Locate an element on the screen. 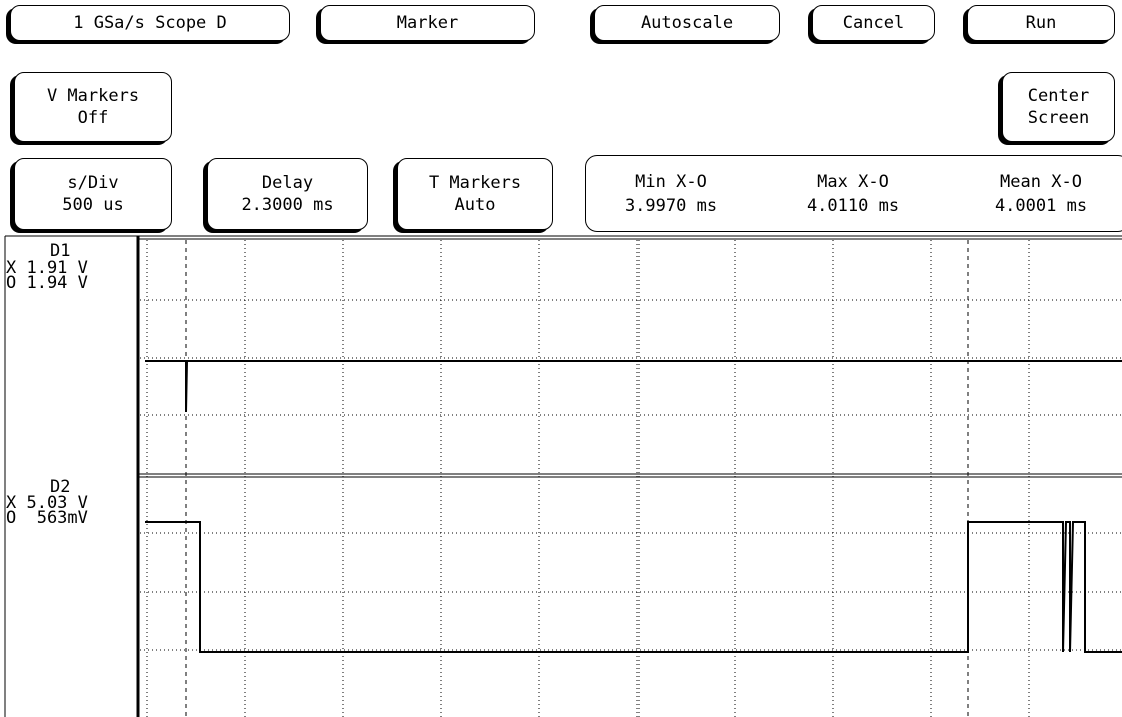 This screenshot has height=717, width=1122. scope-button: 1 GSa/s Scope D is located at coordinates (150, 23).